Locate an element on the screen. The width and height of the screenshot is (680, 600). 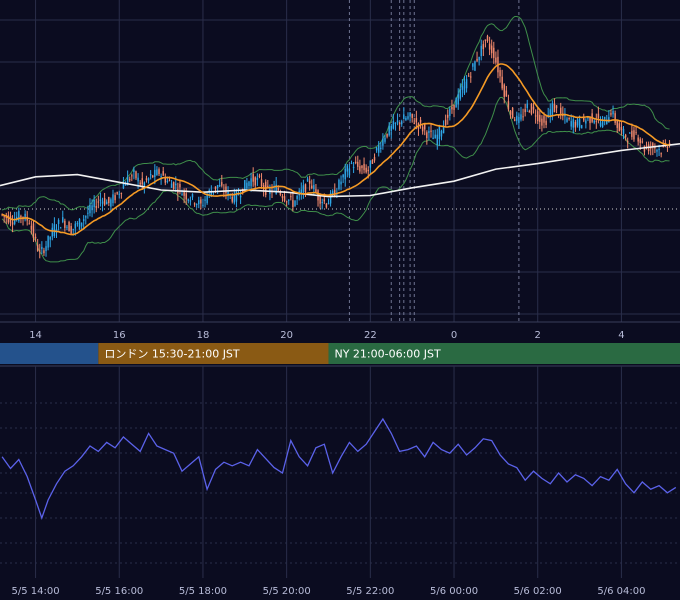
long-moving-average is located at coordinates (340, 170).